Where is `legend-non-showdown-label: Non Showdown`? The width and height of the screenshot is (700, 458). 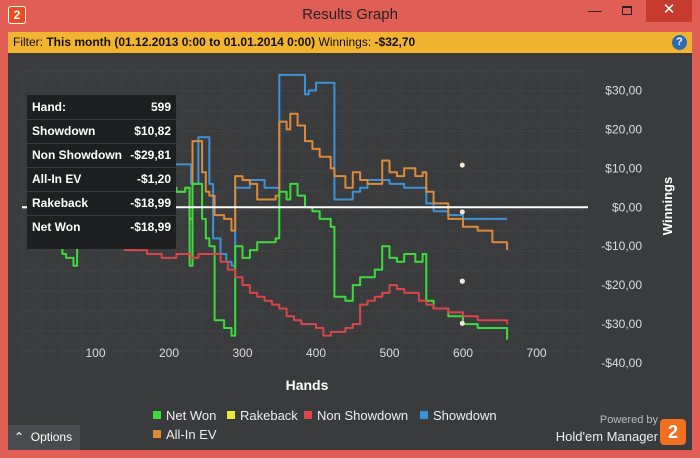
legend-non-showdown-label: Non Showdown is located at coordinates (363, 415).